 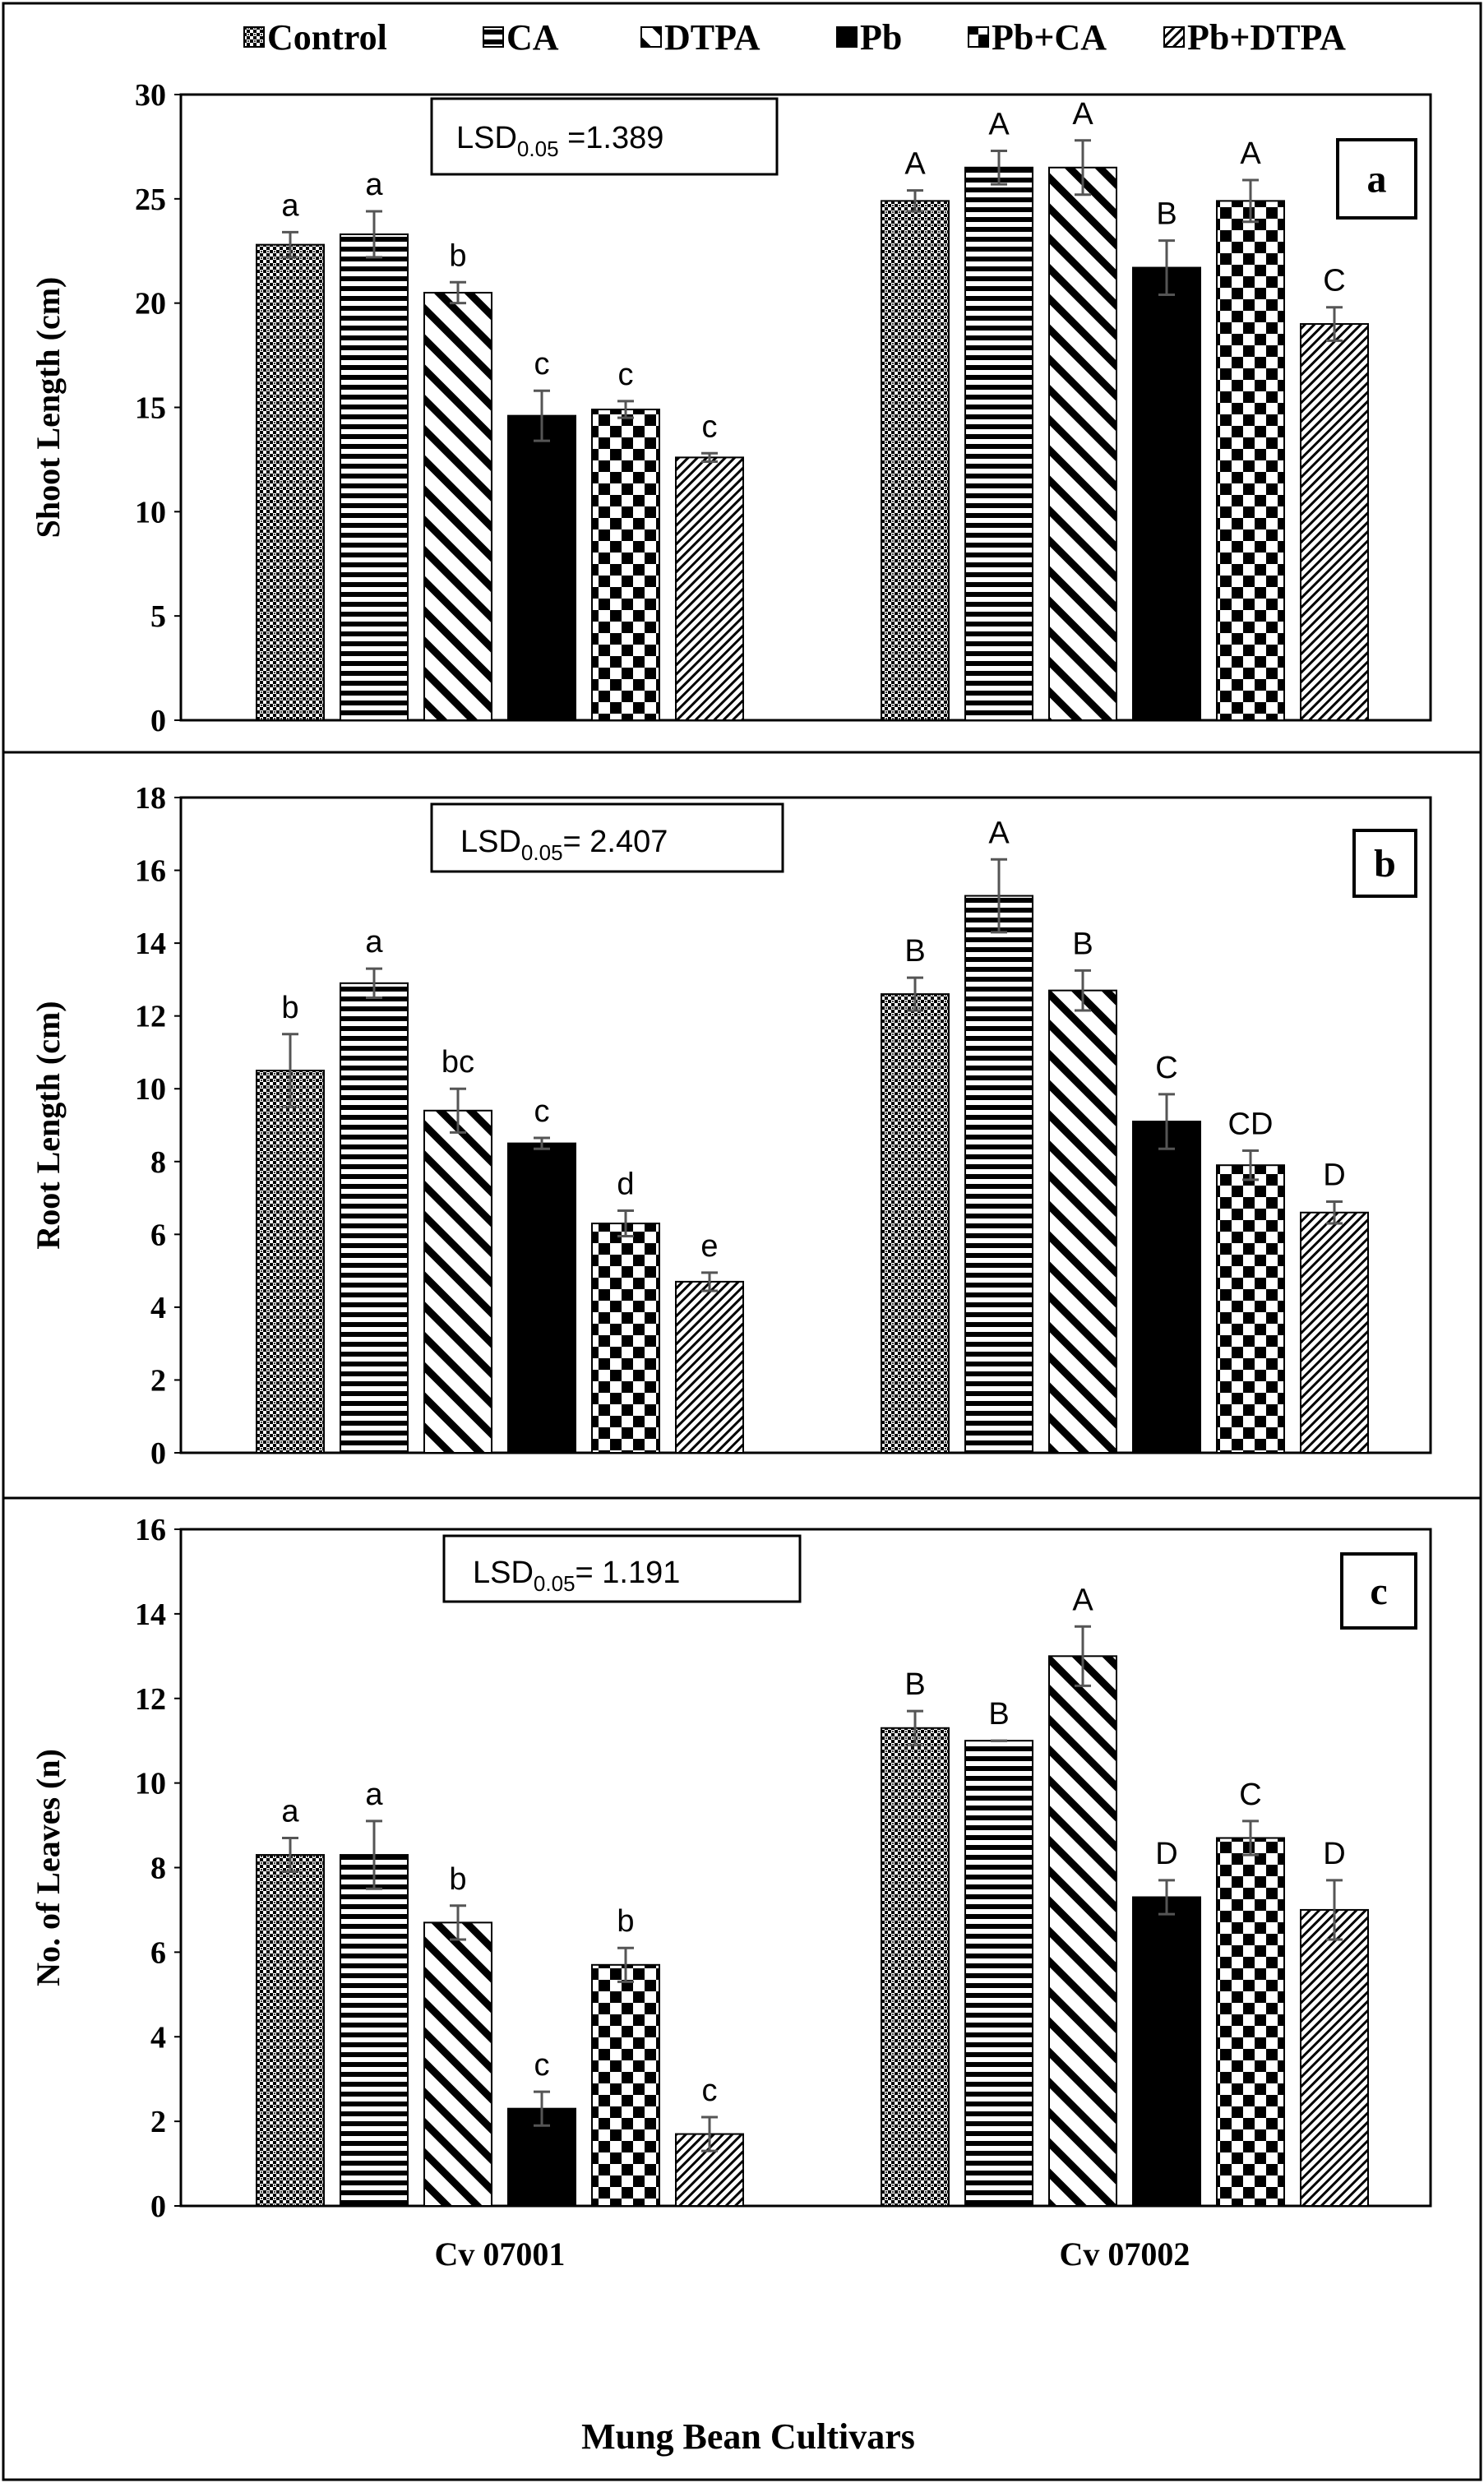 I want to click on panel-label-a: a, so click(x=1377, y=179).